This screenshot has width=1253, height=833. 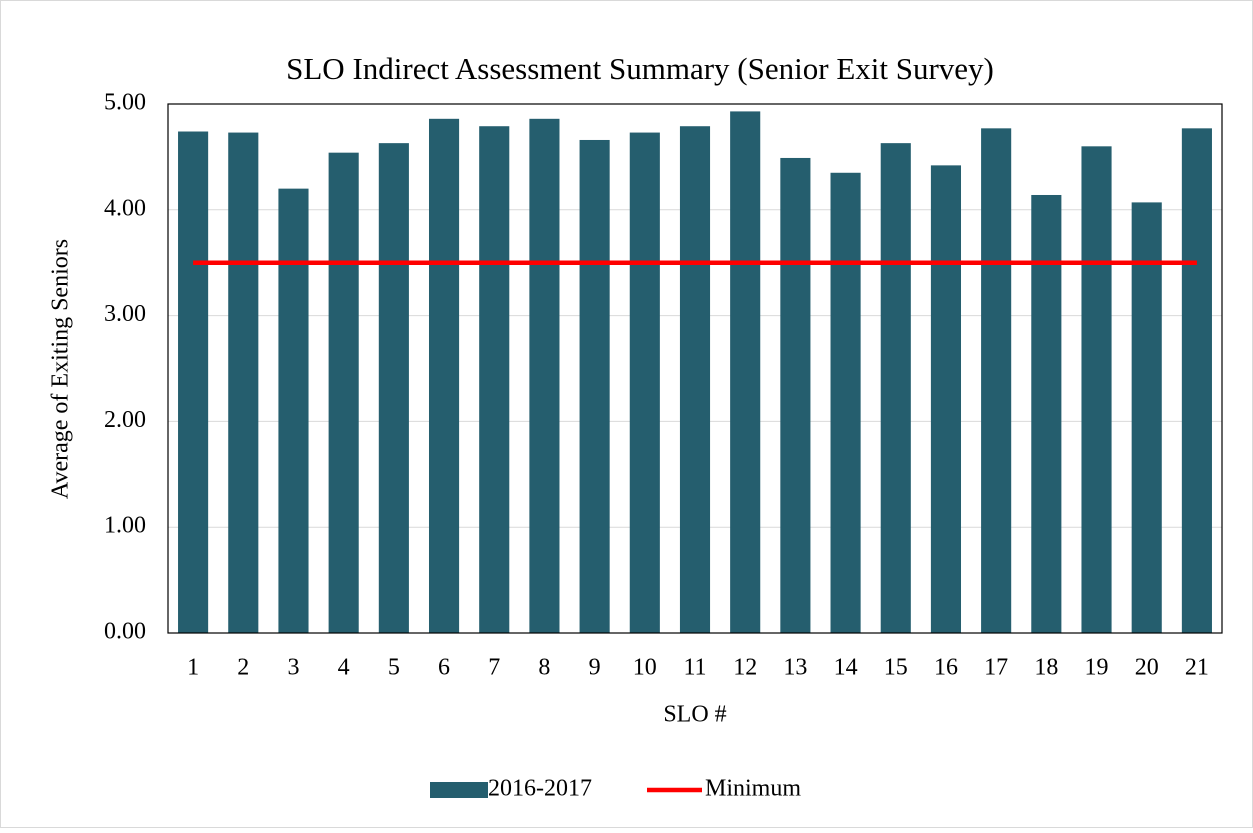 I want to click on y-tick-label: 3.00, so click(x=125, y=314).